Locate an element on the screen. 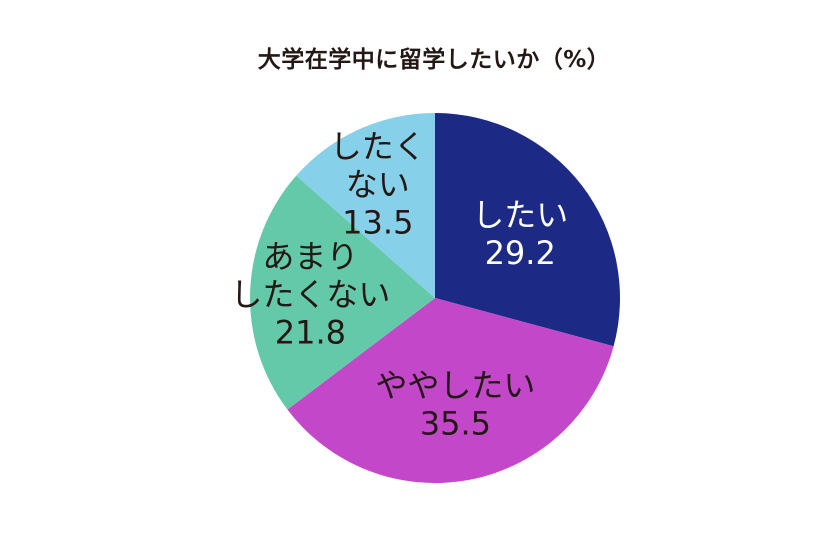 The image size is (830, 550). data-label-value-shitakunai: 13.5 is located at coordinates (377, 223).